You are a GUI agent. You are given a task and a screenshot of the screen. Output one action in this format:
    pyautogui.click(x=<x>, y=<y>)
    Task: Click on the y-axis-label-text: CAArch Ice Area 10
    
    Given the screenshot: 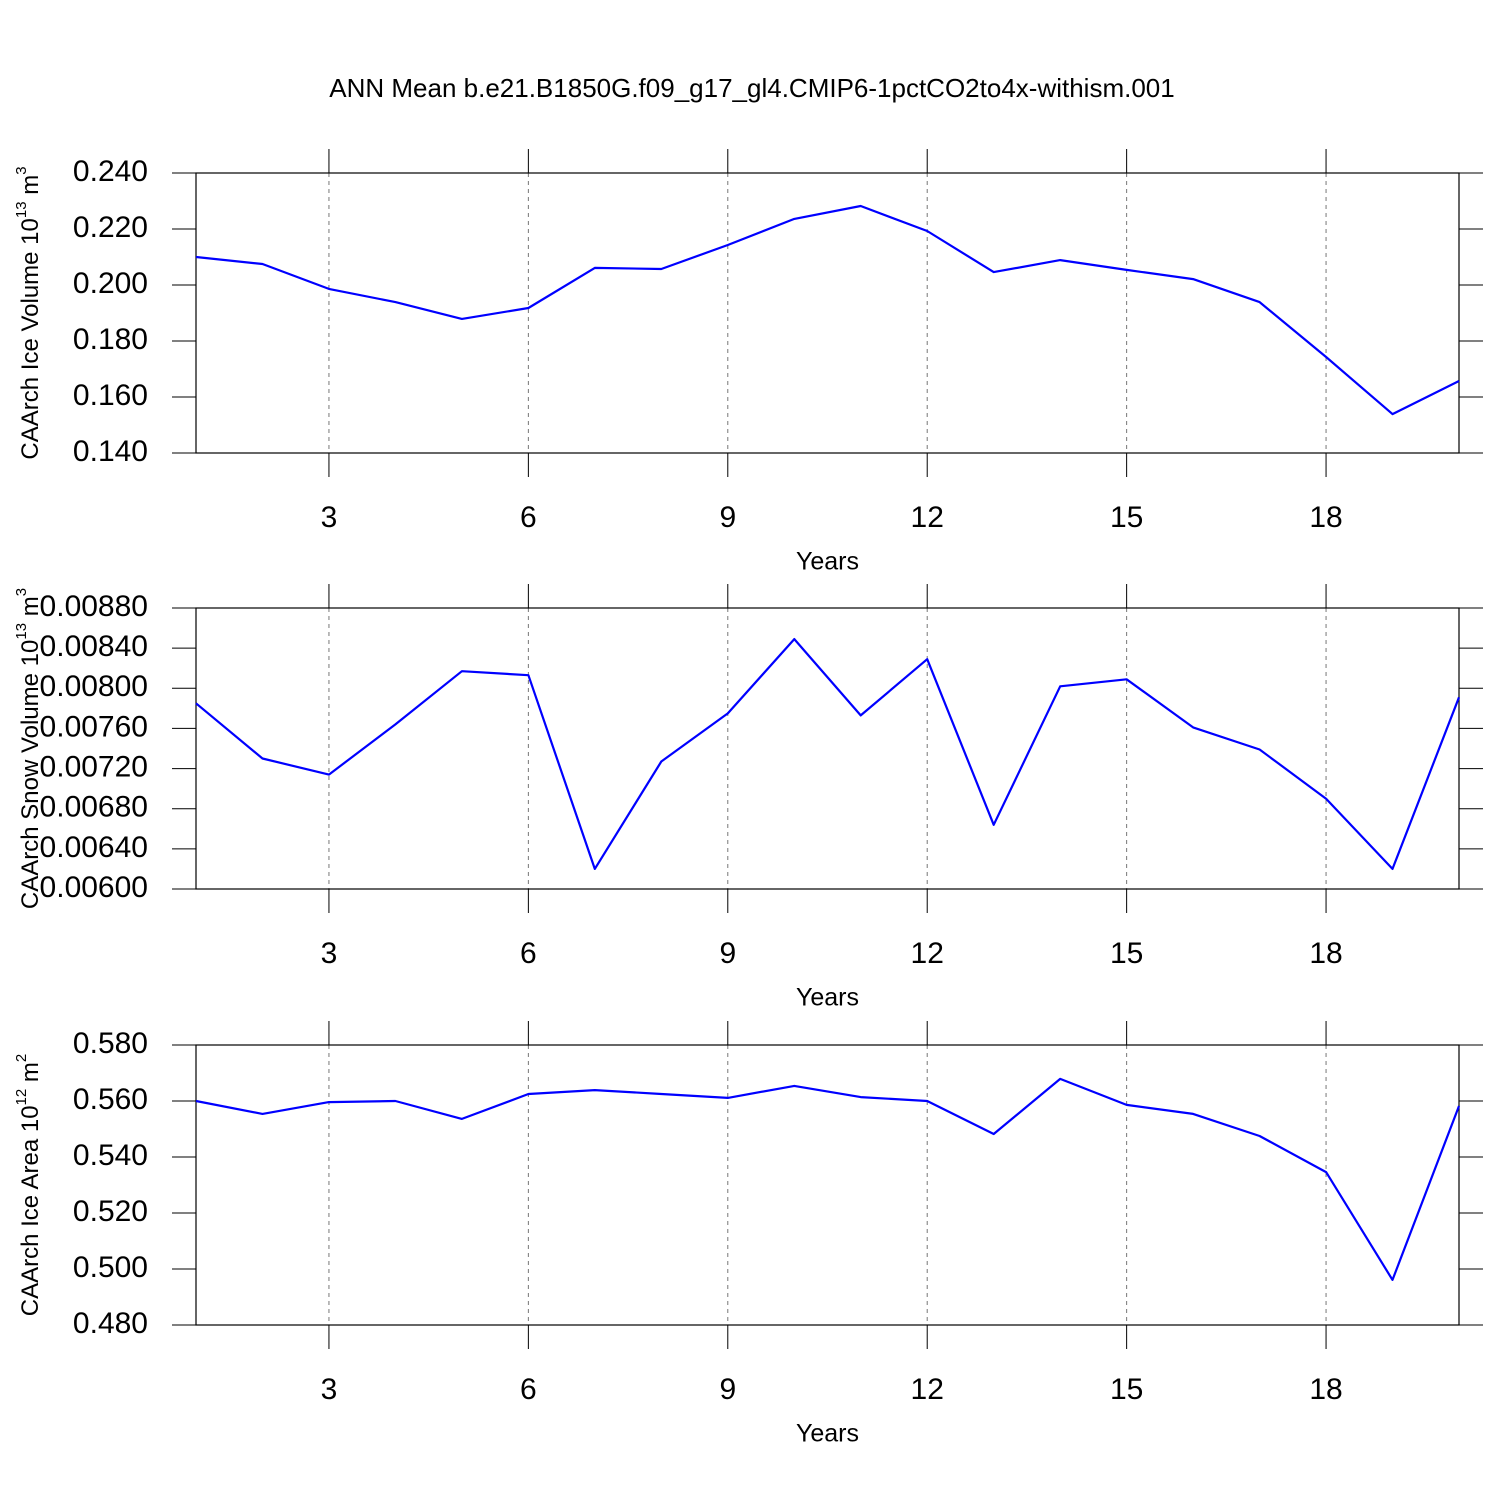 What is the action you would take?
    pyautogui.click(x=30, y=1210)
    